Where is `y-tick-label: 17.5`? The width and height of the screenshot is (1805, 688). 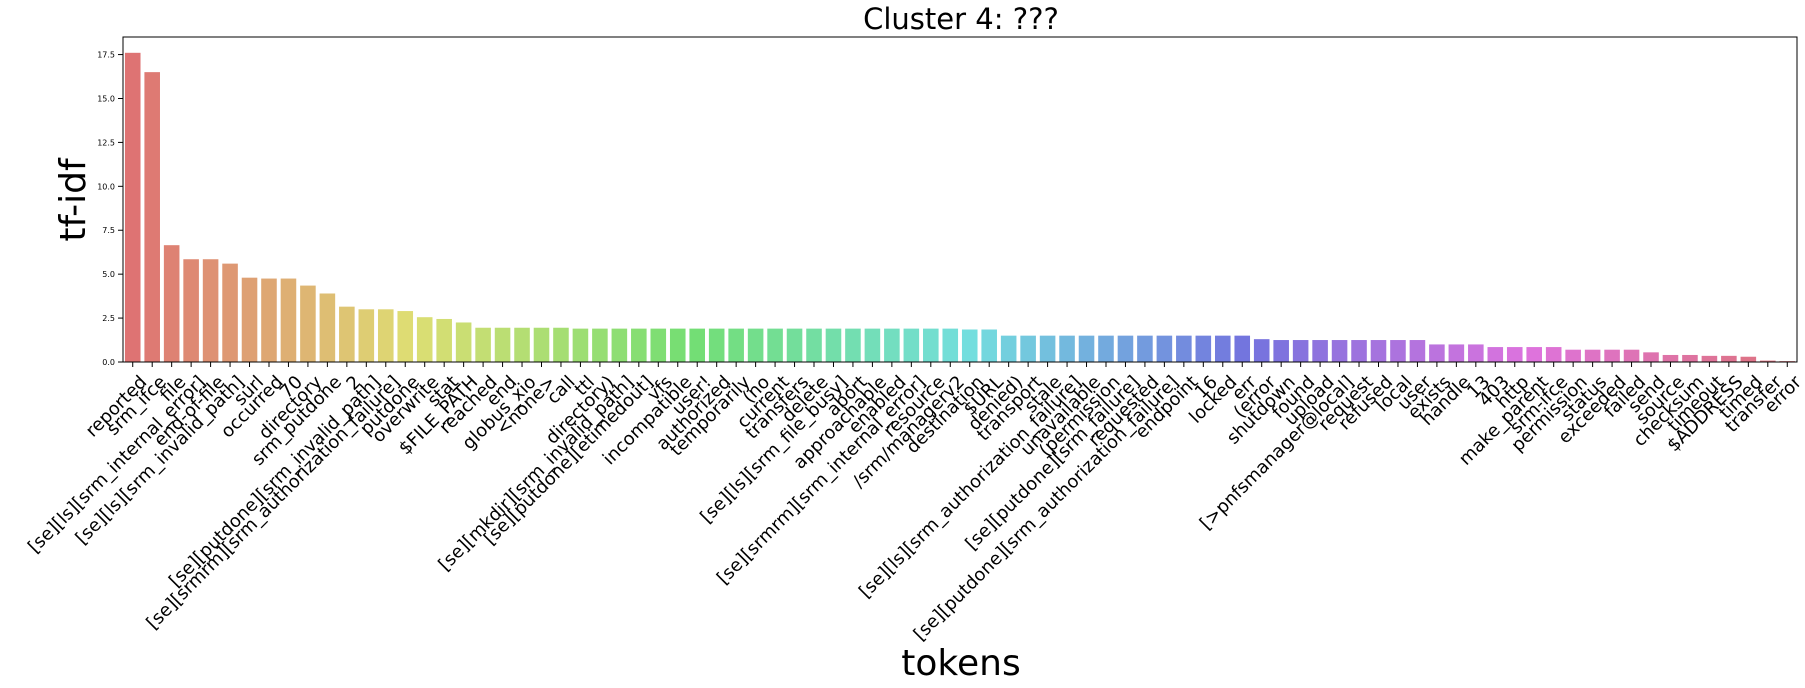
y-tick-label: 17.5 is located at coordinates (106, 55).